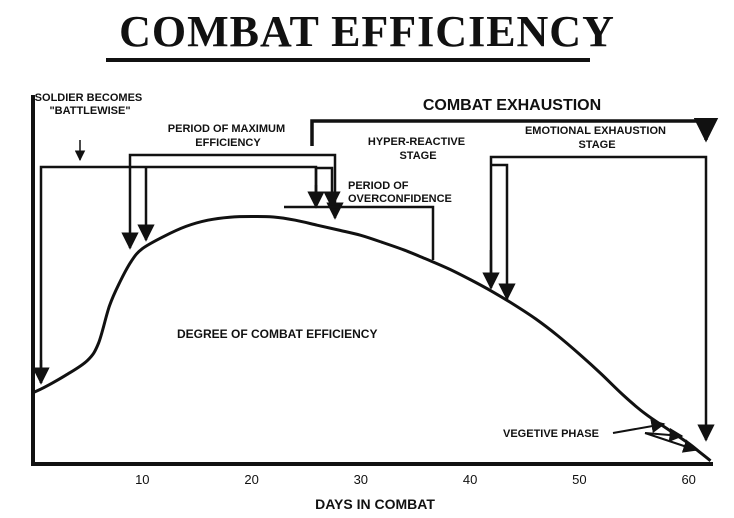 This screenshot has width=734, height=518. Describe the element at coordinates (348, 60) in the screenshot. I see `title-underline` at that location.